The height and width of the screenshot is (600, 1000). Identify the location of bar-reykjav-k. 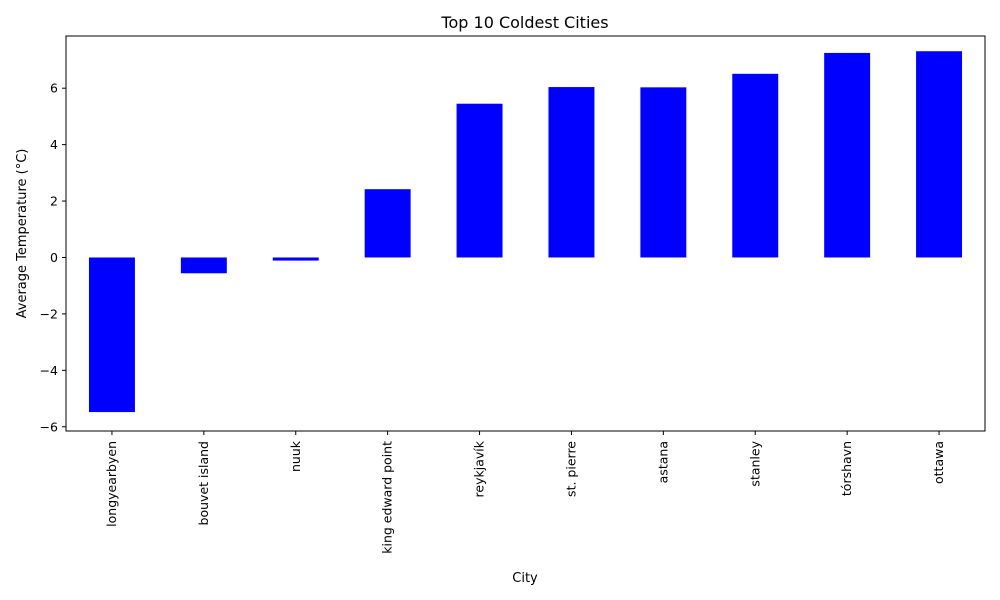
(479, 180).